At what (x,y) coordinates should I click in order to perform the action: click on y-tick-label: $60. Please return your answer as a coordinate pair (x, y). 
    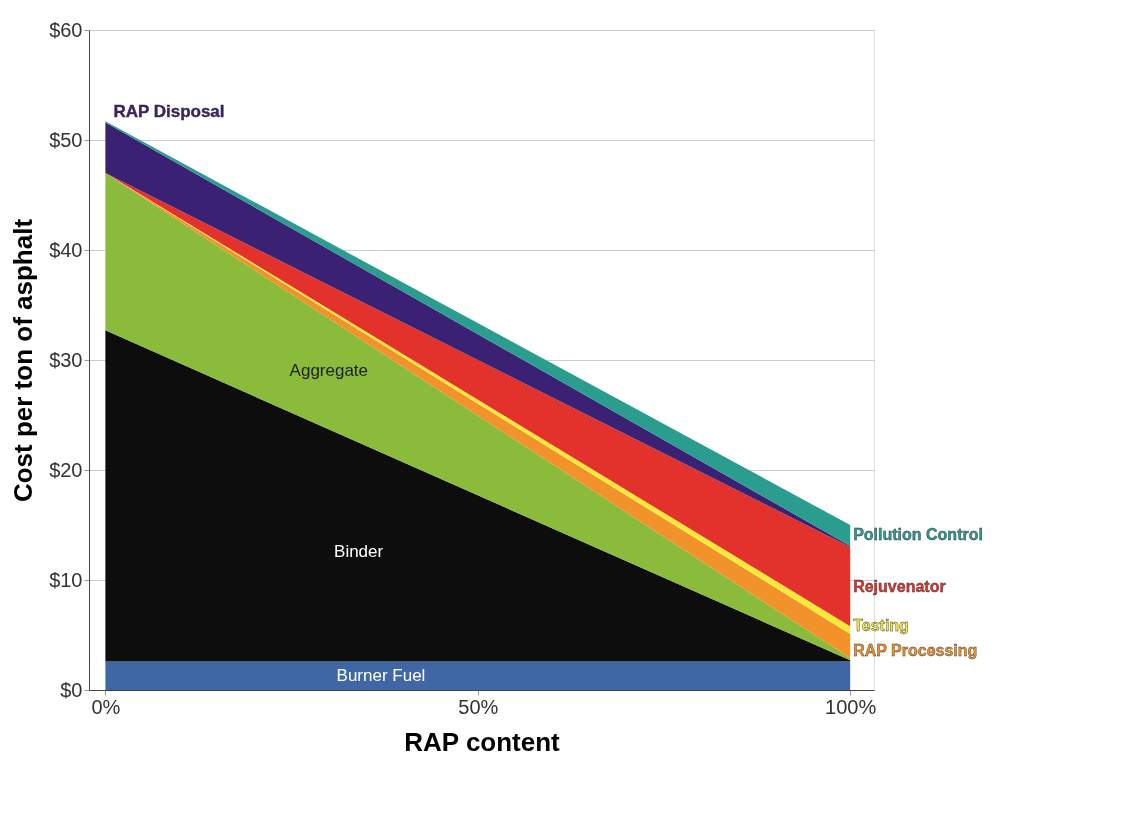
    Looking at the image, I should click on (66, 29).